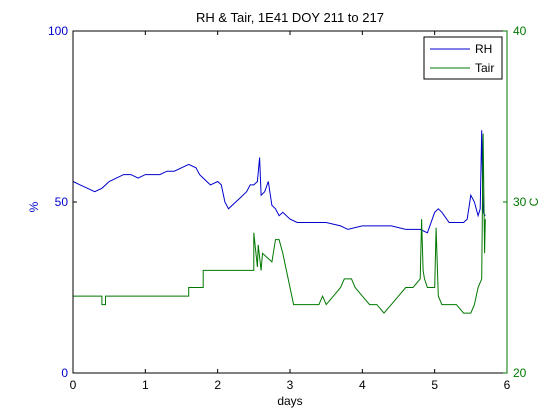 The image size is (560, 420). What do you see at coordinates (73, 385) in the screenshot?
I see `x-tick-label: 0` at bounding box center [73, 385].